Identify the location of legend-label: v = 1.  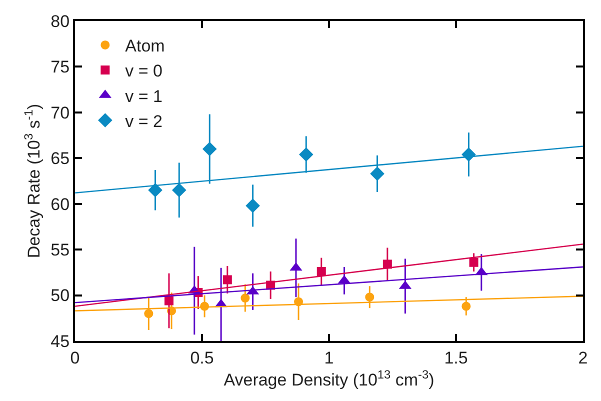
(144, 96).